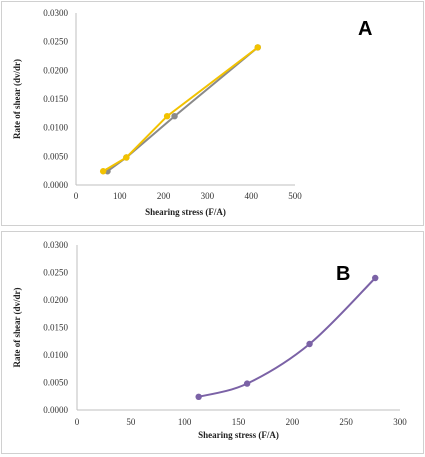 This screenshot has height=457, width=425. I want to click on x-tick-label: 400, so click(251, 196).